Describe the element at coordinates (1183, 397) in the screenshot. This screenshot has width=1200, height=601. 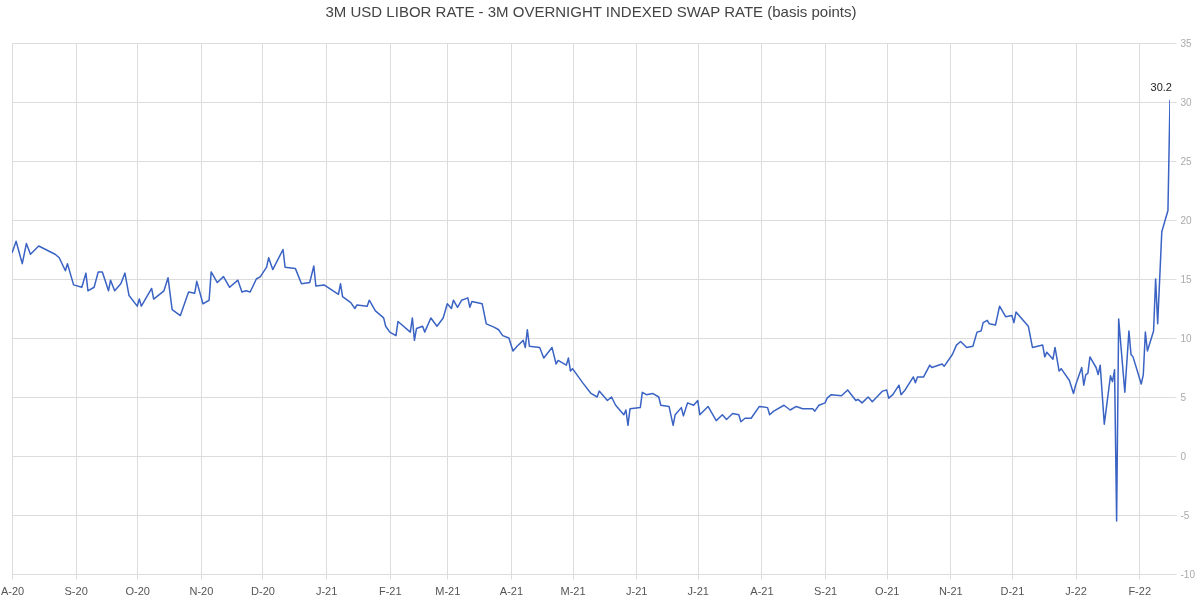
I see `y-tick-label: 5` at that location.